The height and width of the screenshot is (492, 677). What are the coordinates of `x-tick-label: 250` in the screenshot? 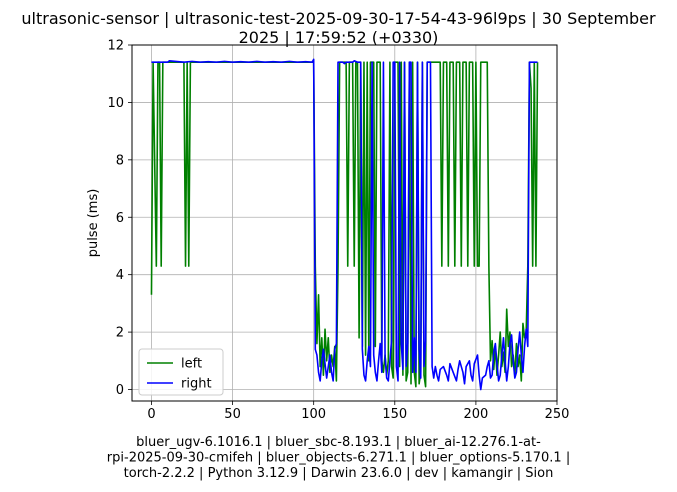 It's located at (557, 414).